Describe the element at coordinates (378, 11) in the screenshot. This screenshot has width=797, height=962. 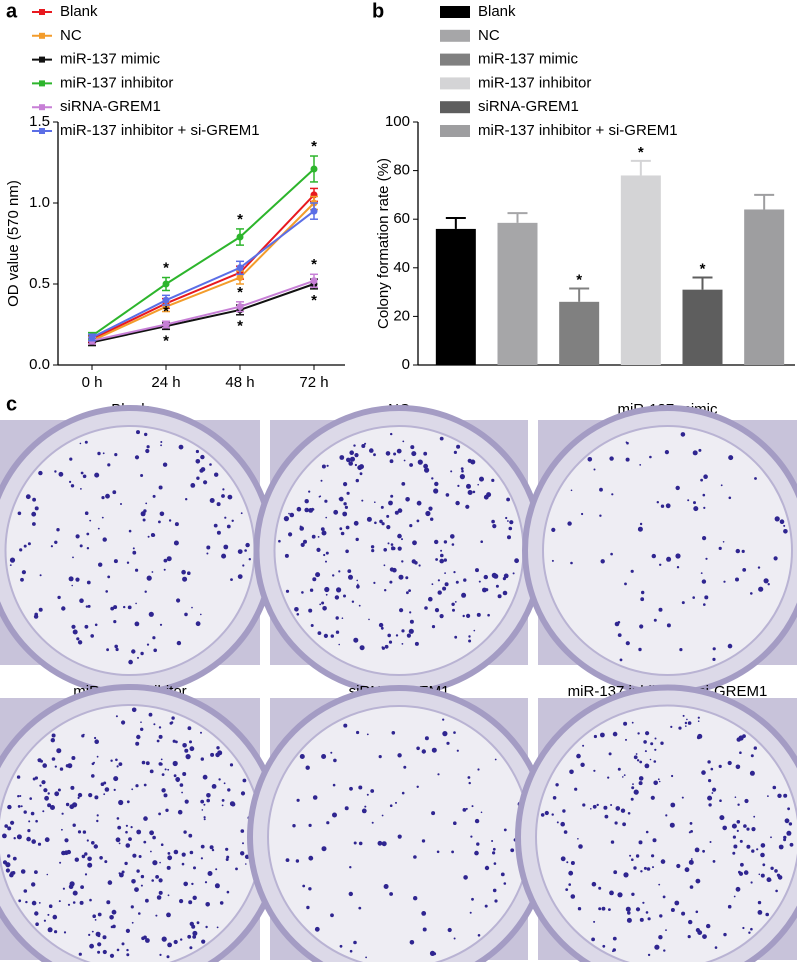
I see `panel-label: b` at that location.